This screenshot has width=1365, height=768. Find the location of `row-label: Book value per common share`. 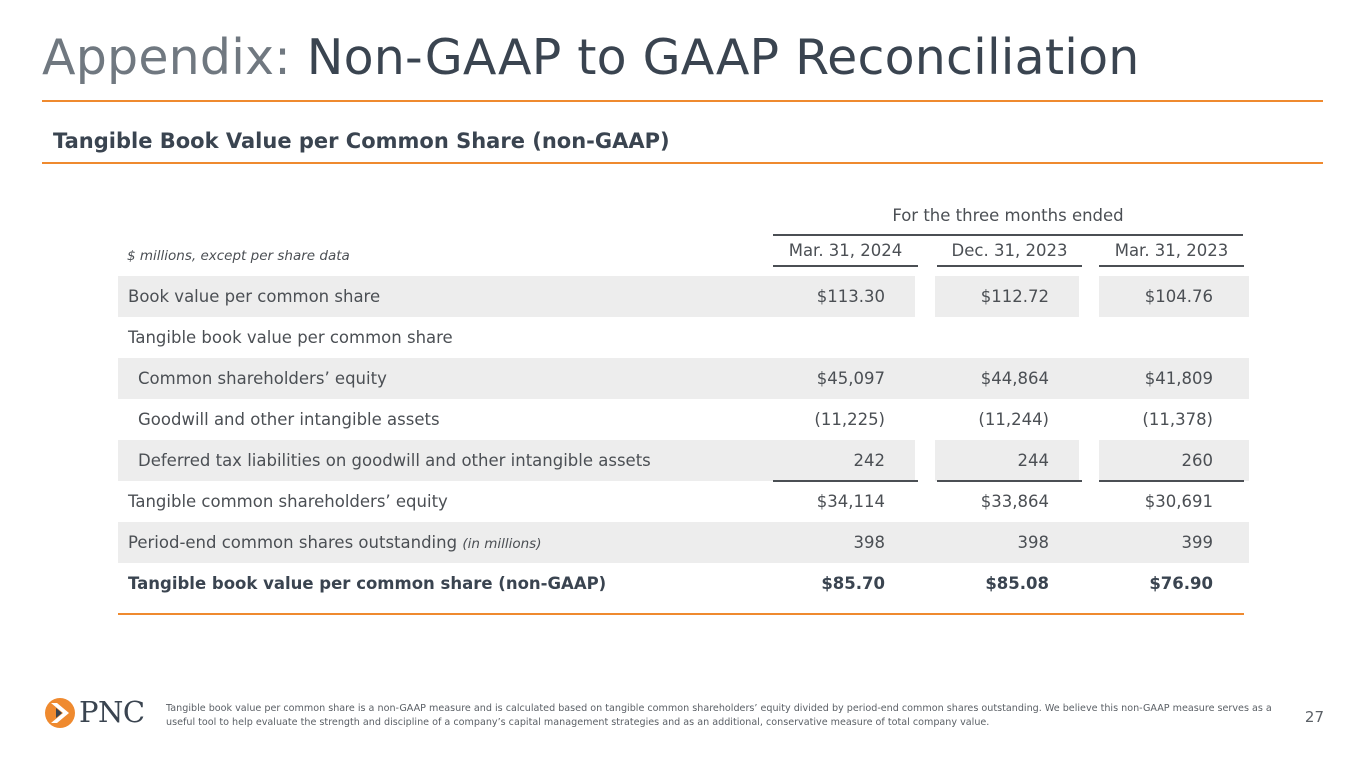

row-label: Book value per common share is located at coordinates (254, 296).